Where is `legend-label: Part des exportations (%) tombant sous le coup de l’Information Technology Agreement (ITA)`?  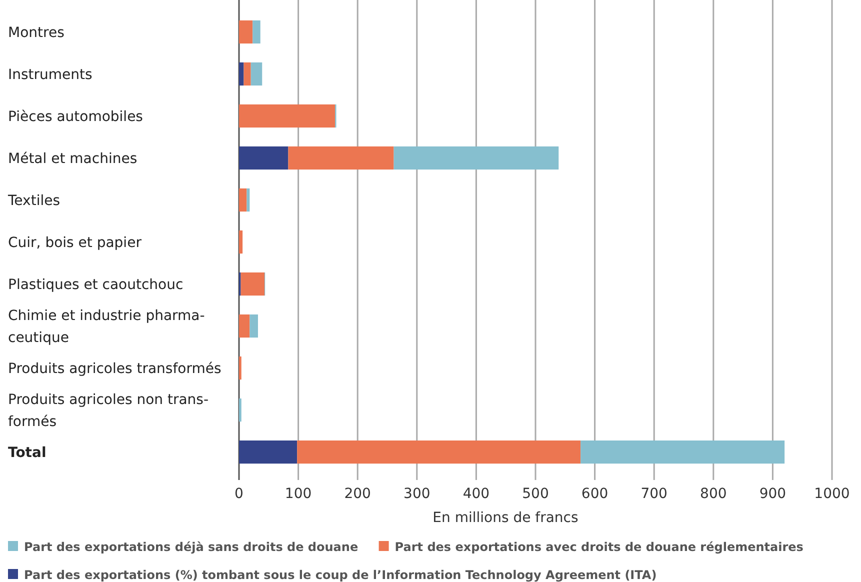
legend-label: Part des exportations (%) tombant sous le coup de l’Information Technology Agreement (ITA) is located at coordinates (340, 575).